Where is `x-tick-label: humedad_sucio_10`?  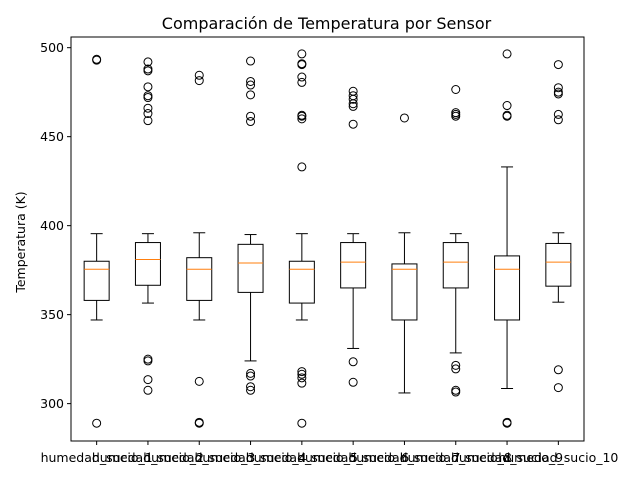
x-tick-label: humedad_sucio_10 is located at coordinates (558, 457).